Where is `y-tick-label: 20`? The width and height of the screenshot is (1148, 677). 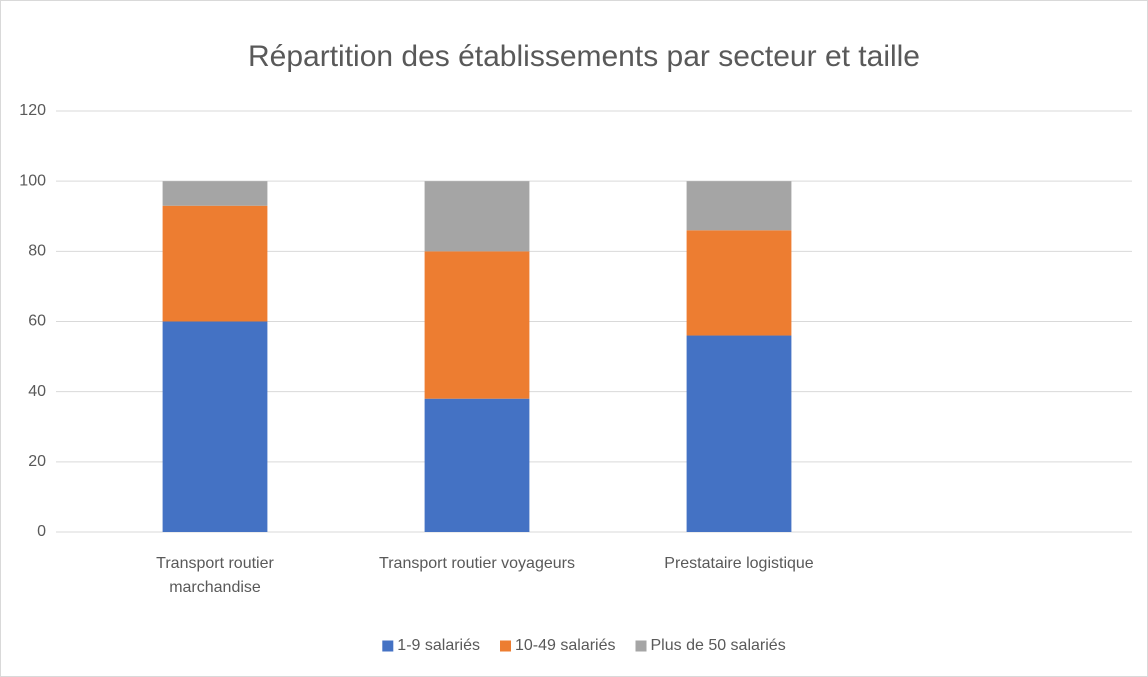
y-tick-label: 20 is located at coordinates (37, 461).